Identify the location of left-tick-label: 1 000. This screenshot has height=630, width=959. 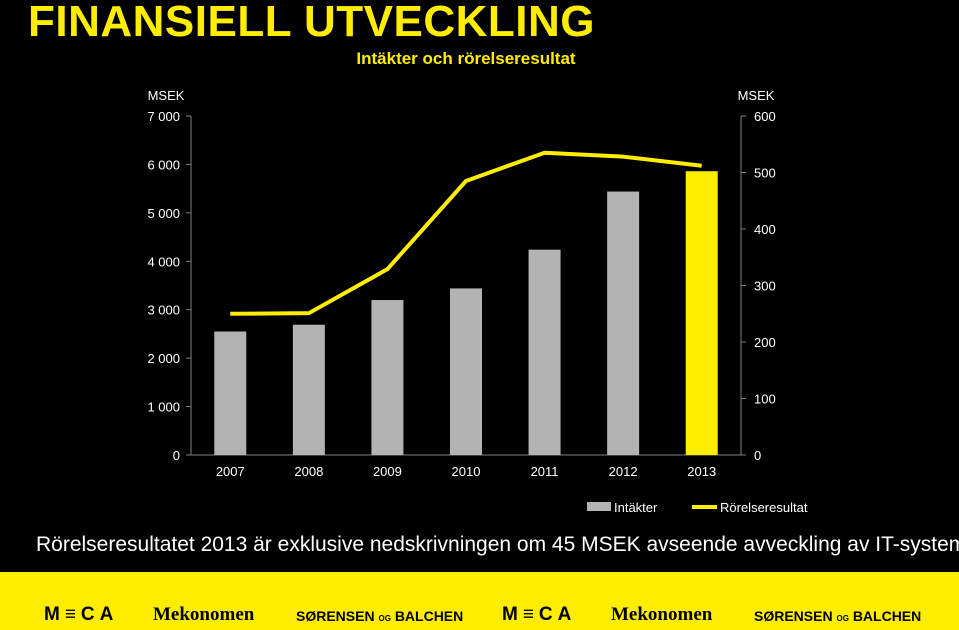
(163, 407).